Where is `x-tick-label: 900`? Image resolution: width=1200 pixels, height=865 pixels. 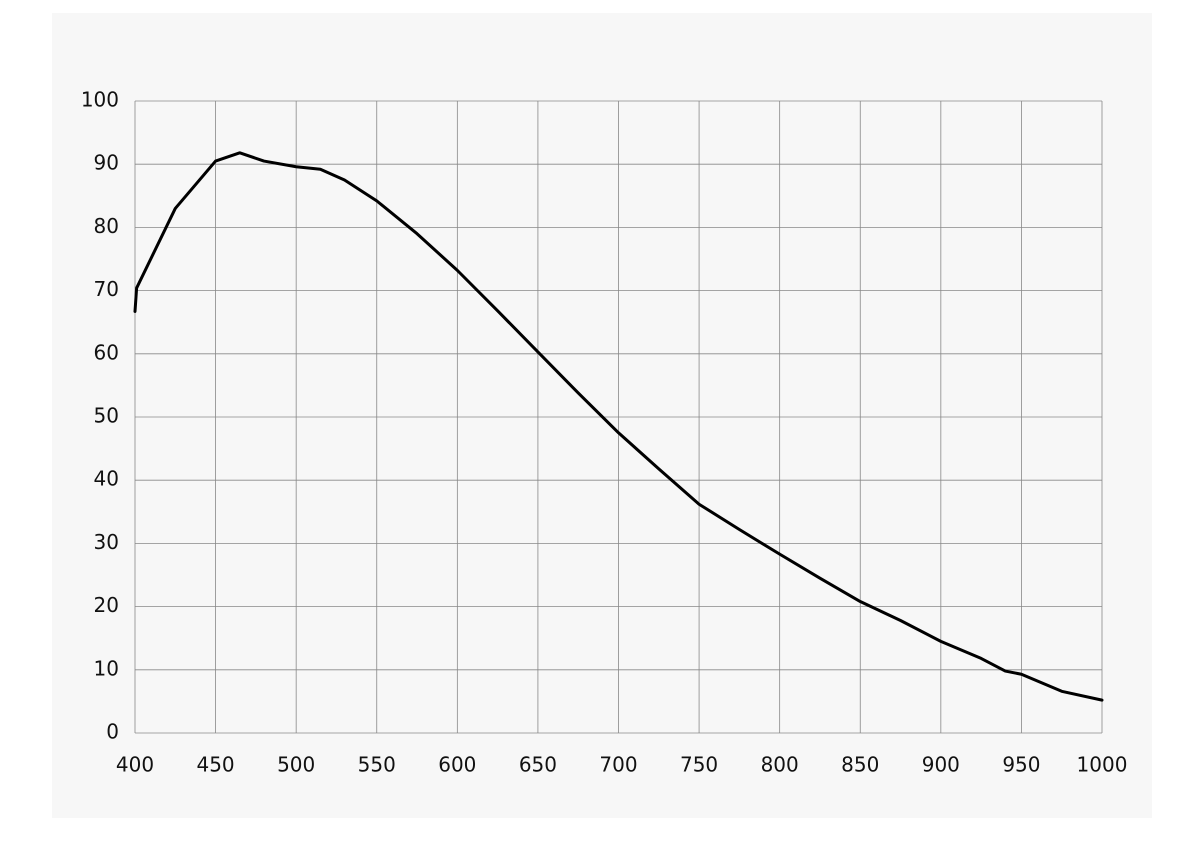 x-tick-label: 900 is located at coordinates (941, 765).